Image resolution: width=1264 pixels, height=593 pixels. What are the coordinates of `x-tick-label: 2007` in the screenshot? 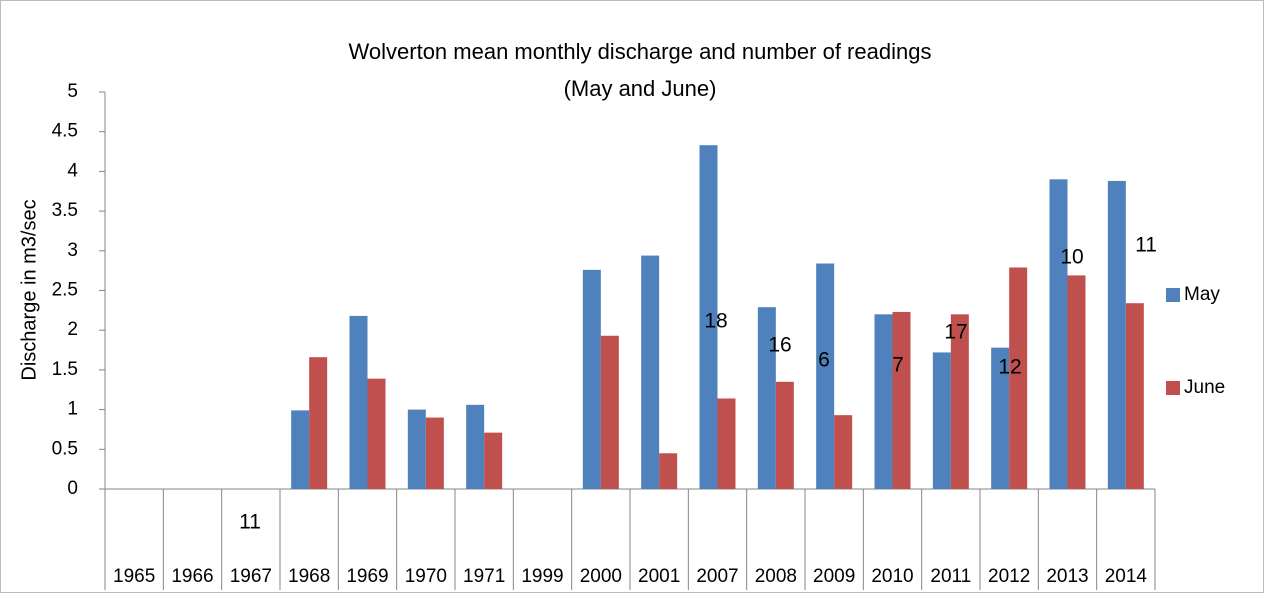 It's located at (717, 576).